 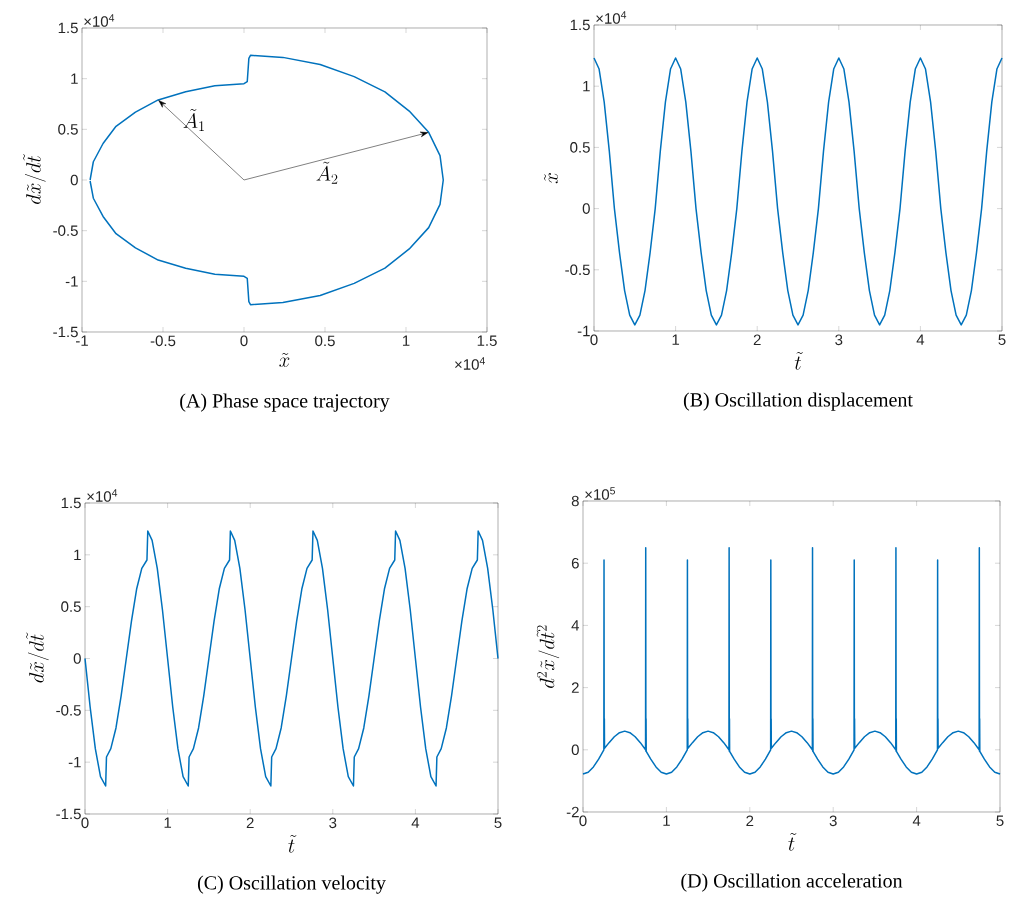 I want to click on y-tick-label: 6, so click(x=575, y=563).